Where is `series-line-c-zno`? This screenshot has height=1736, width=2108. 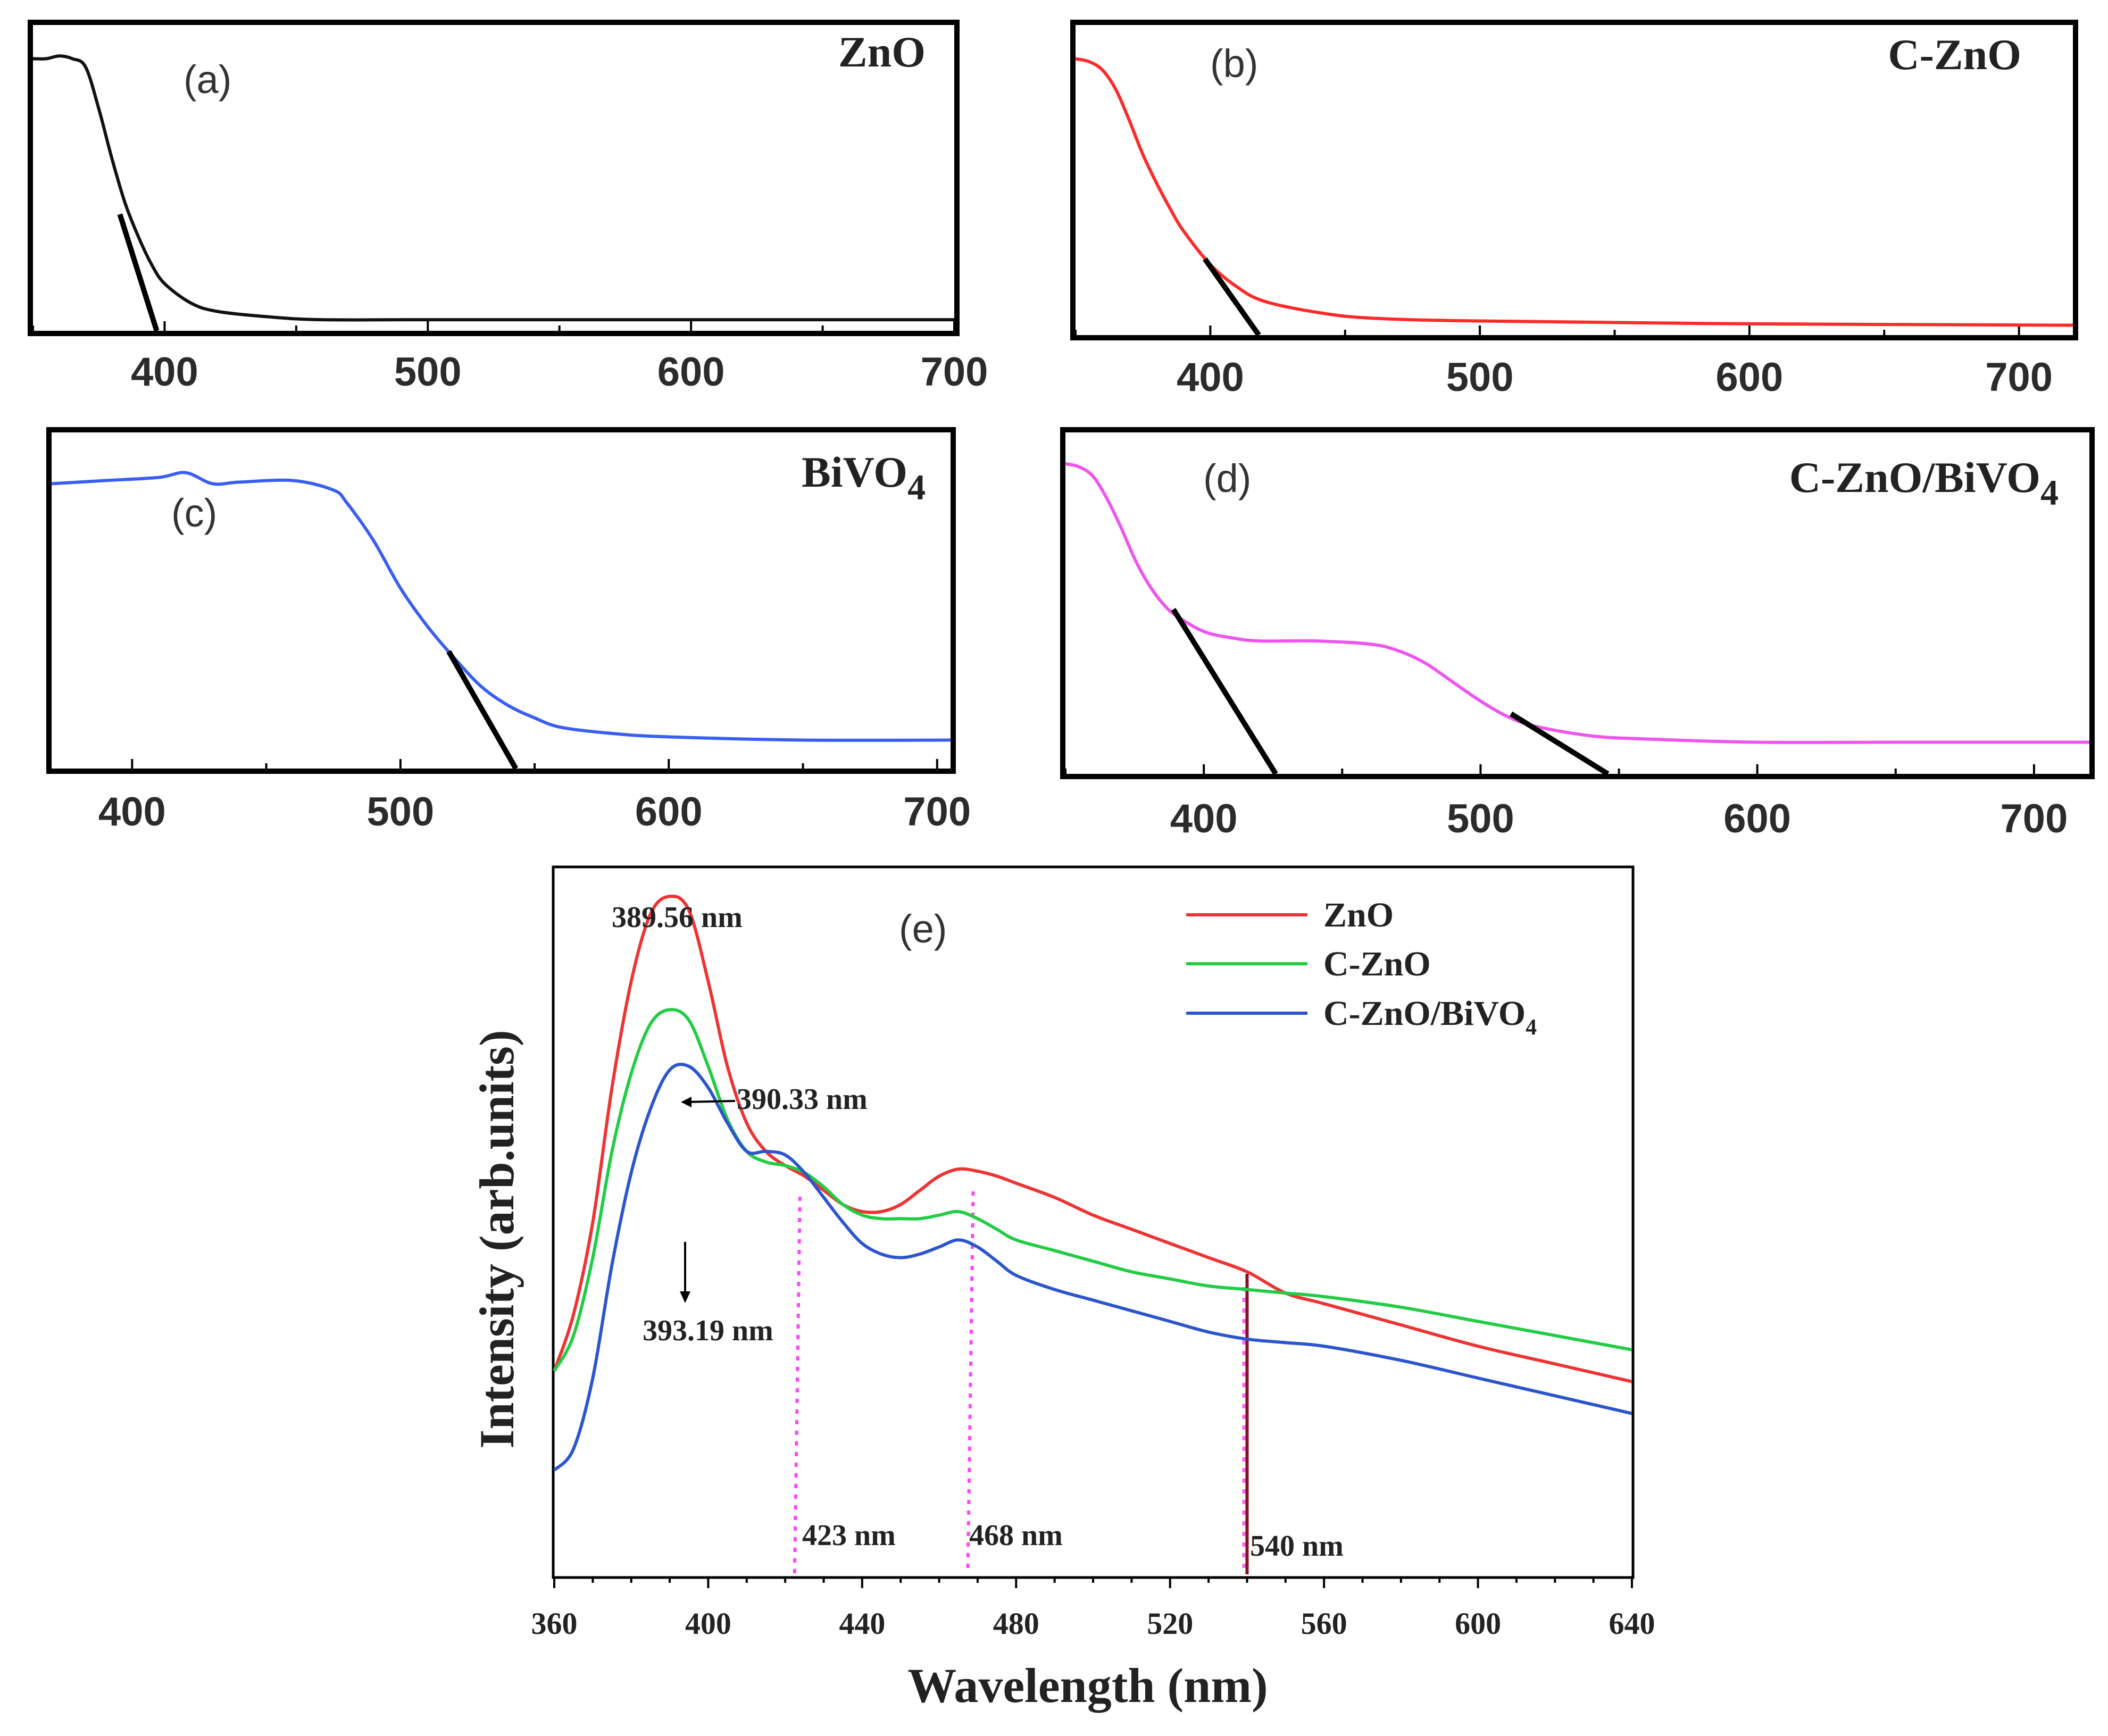
series-line-c-zno is located at coordinates (1092, 1190).